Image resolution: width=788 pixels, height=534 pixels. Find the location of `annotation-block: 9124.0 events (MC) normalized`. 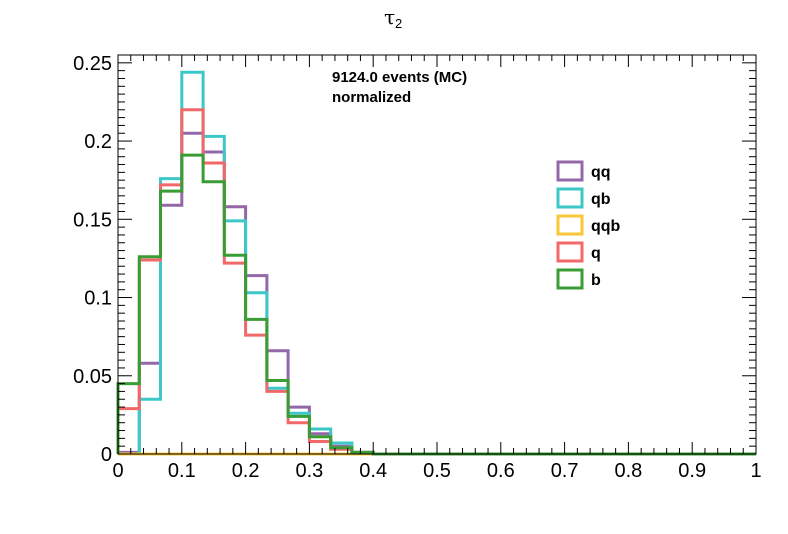

annotation-block: 9124.0 events (MC) normalized is located at coordinates (399, 87).